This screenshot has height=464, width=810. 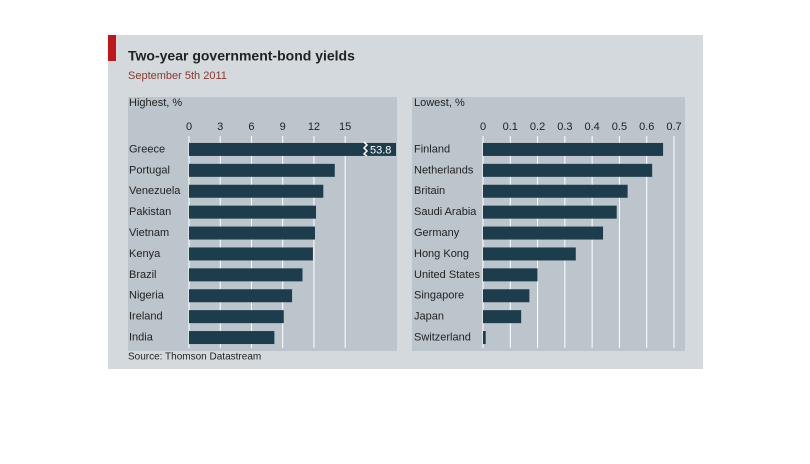 I want to click on red-tag, so click(x=112, y=48).